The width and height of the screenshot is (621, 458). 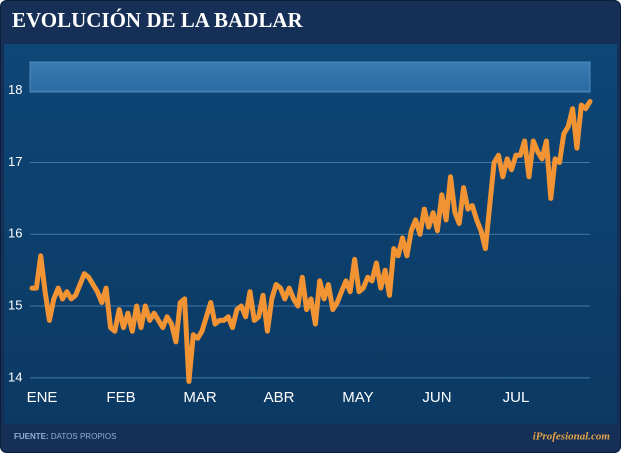 I want to click on x-tick-label: FEB, so click(x=120, y=397).